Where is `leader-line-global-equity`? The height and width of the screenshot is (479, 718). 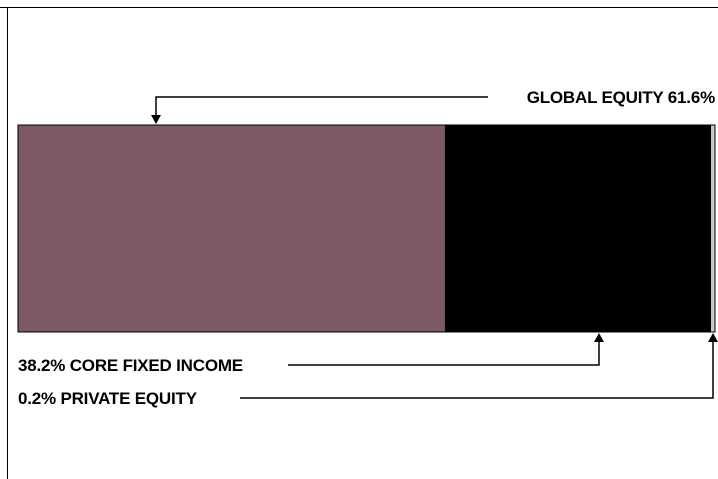
leader-line-global-equity is located at coordinates (321, 105).